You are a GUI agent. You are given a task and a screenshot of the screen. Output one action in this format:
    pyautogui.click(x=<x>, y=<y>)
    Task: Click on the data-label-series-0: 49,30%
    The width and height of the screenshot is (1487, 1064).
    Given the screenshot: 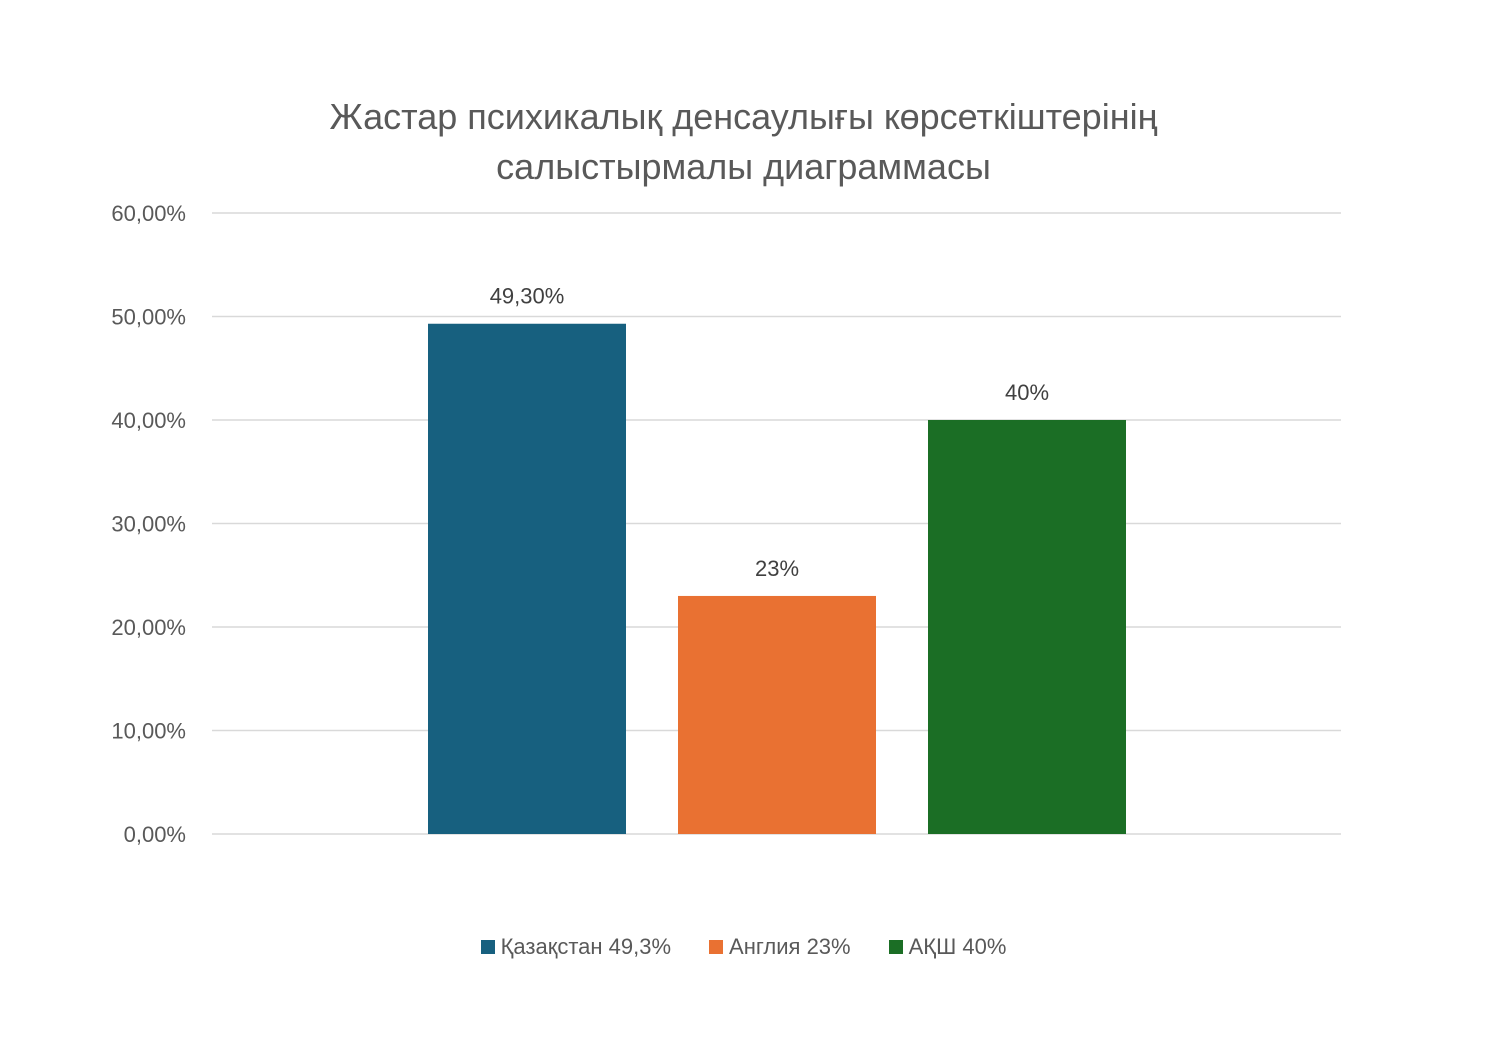 What is the action you would take?
    pyautogui.click(x=527, y=296)
    